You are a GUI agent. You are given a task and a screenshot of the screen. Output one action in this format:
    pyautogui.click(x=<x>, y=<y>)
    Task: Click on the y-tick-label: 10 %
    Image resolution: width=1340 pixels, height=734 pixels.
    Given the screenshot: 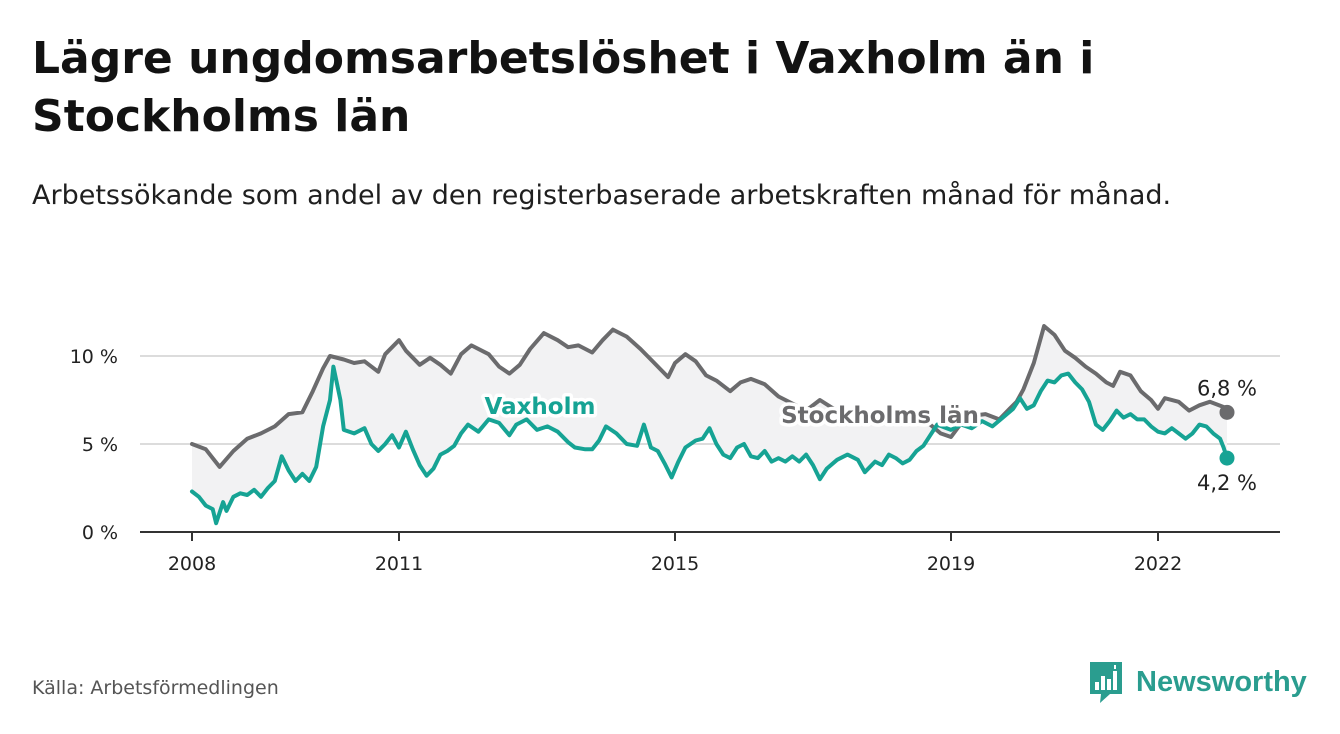 What is the action you would take?
    pyautogui.click(x=94, y=357)
    